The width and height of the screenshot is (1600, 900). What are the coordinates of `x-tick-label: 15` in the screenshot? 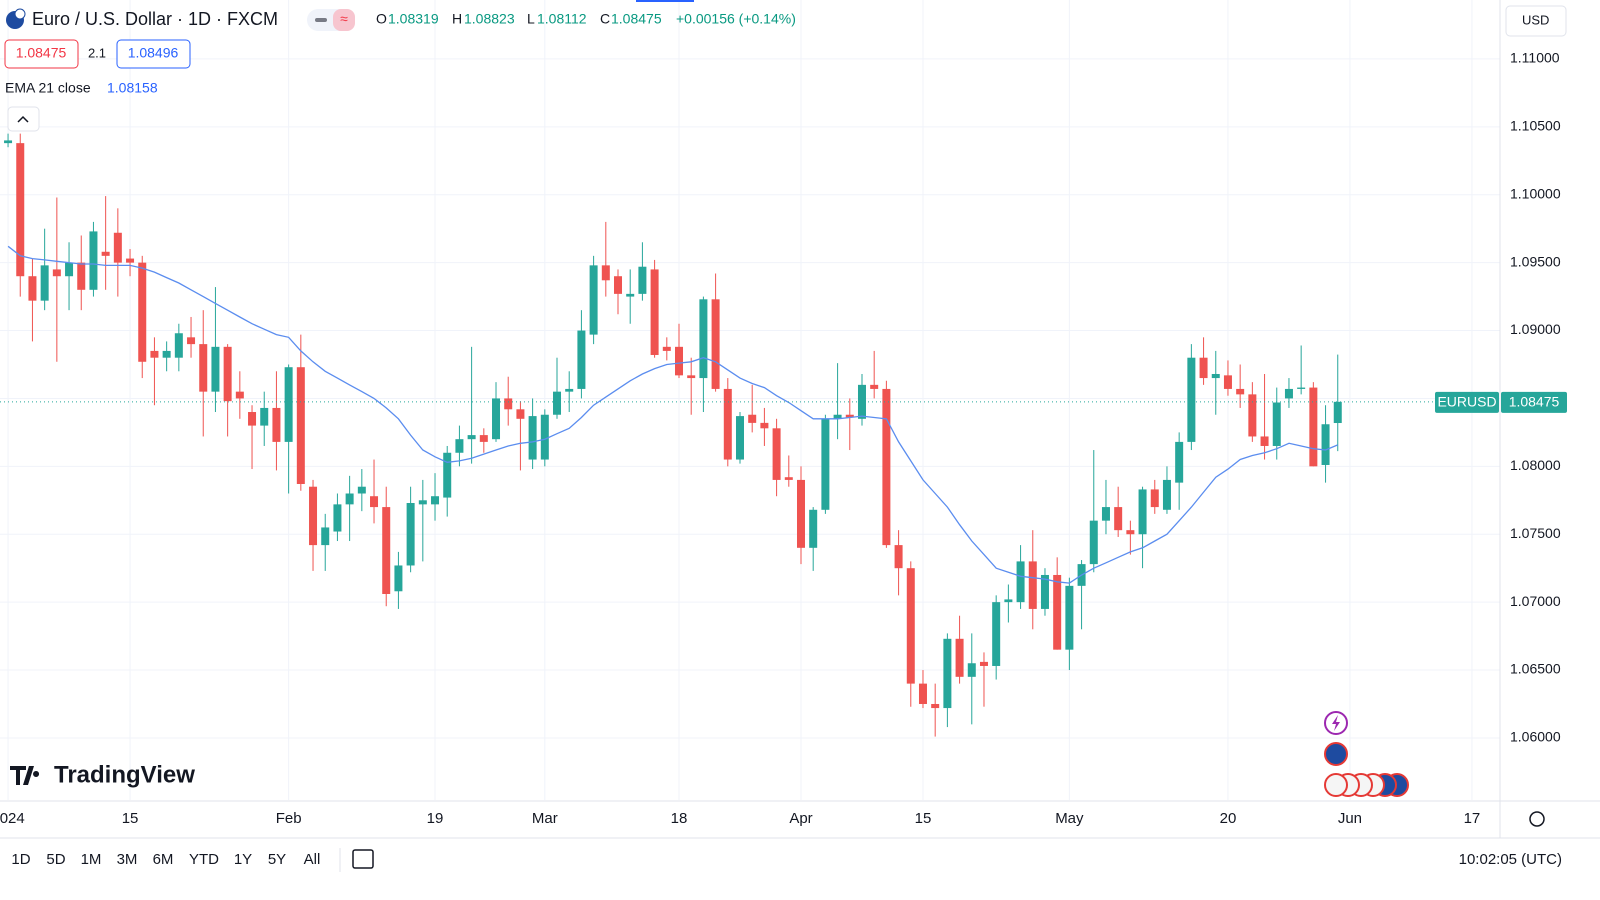 It's located at (923, 818).